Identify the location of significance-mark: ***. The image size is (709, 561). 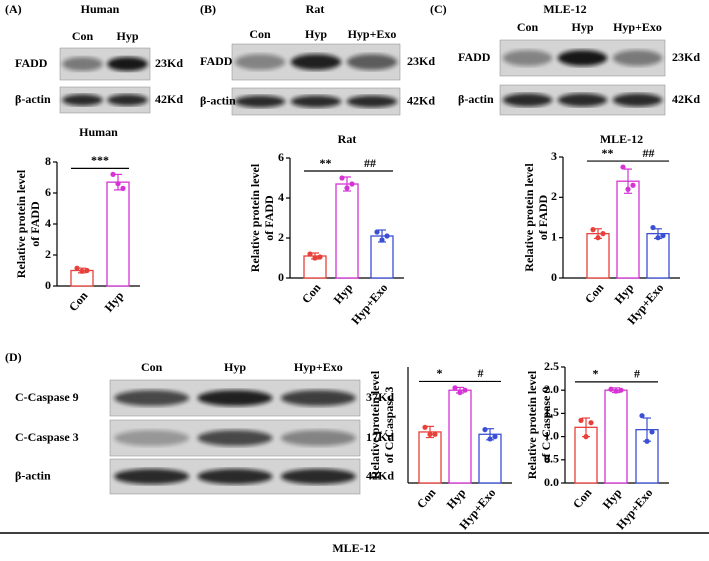
(100, 160).